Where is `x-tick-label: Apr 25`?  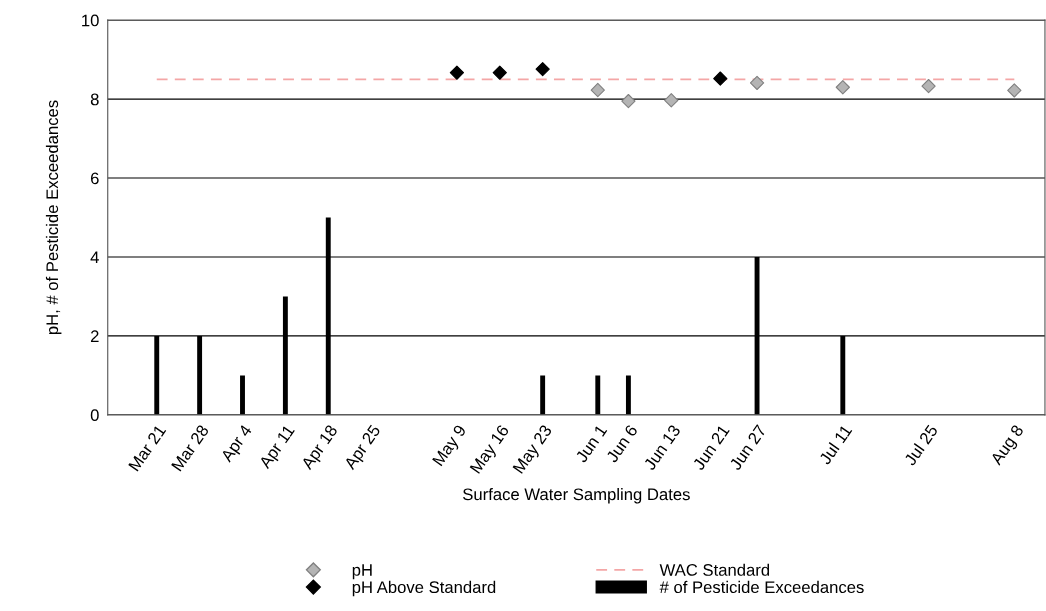
x-tick-label: Apr 25 is located at coordinates (363, 448).